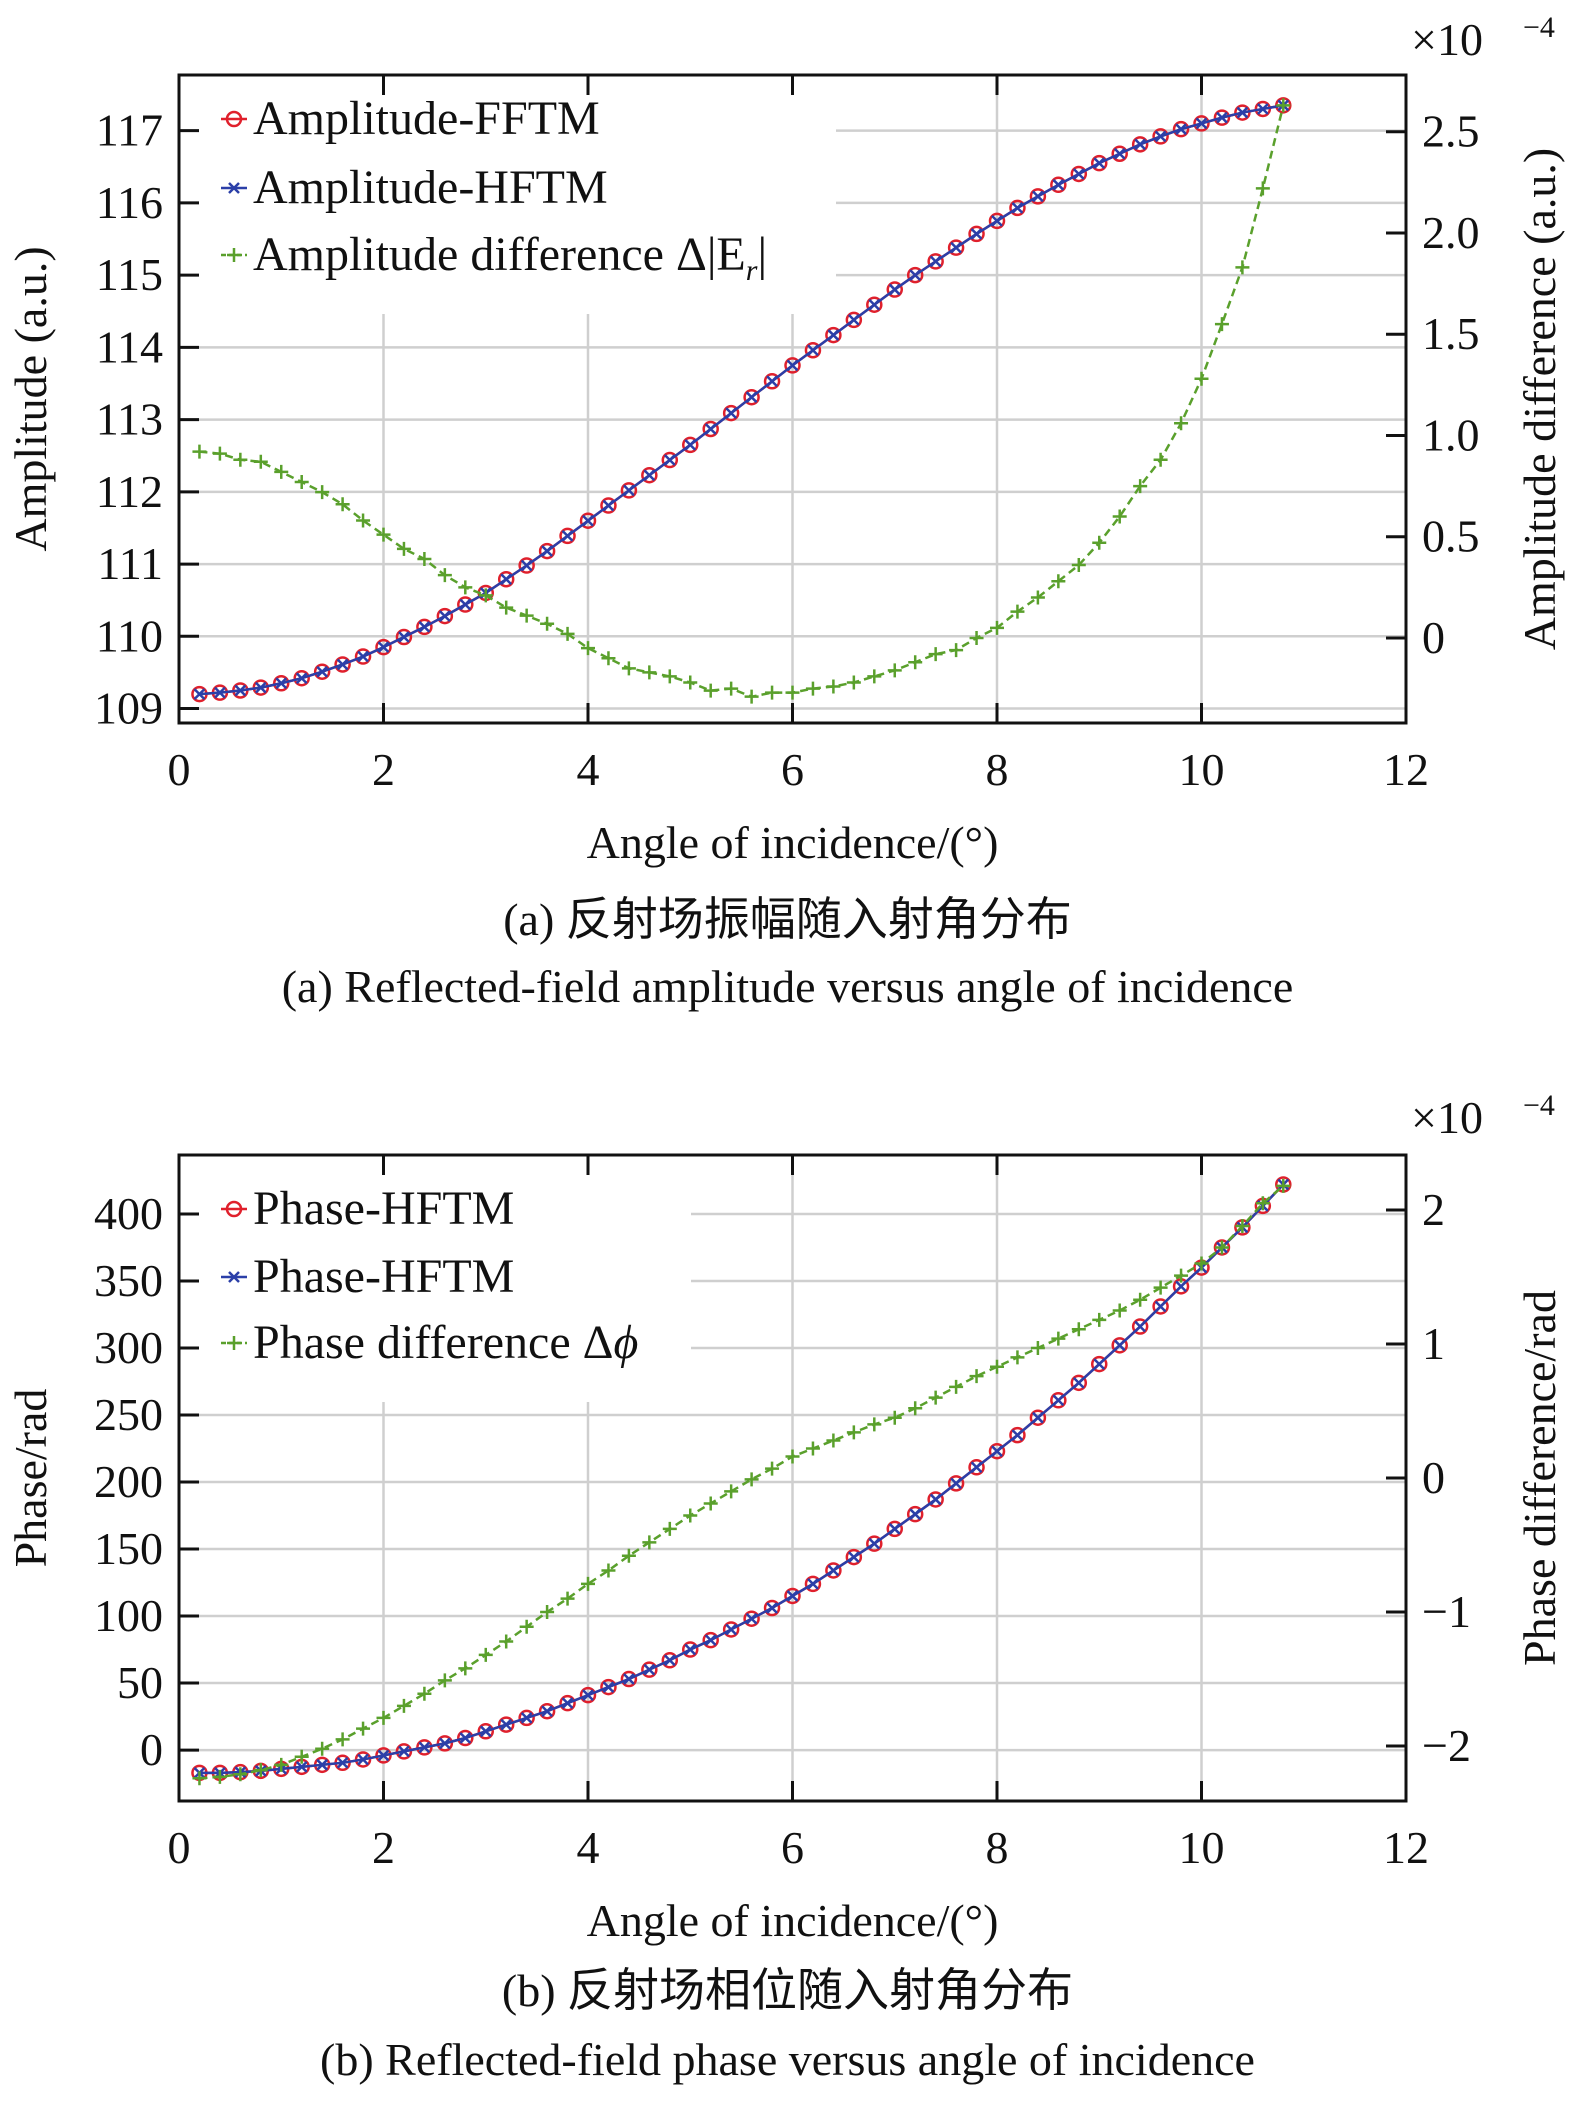 This screenshot has width=1575, height=2111. I want to click on legend-background, so click(508, 195).